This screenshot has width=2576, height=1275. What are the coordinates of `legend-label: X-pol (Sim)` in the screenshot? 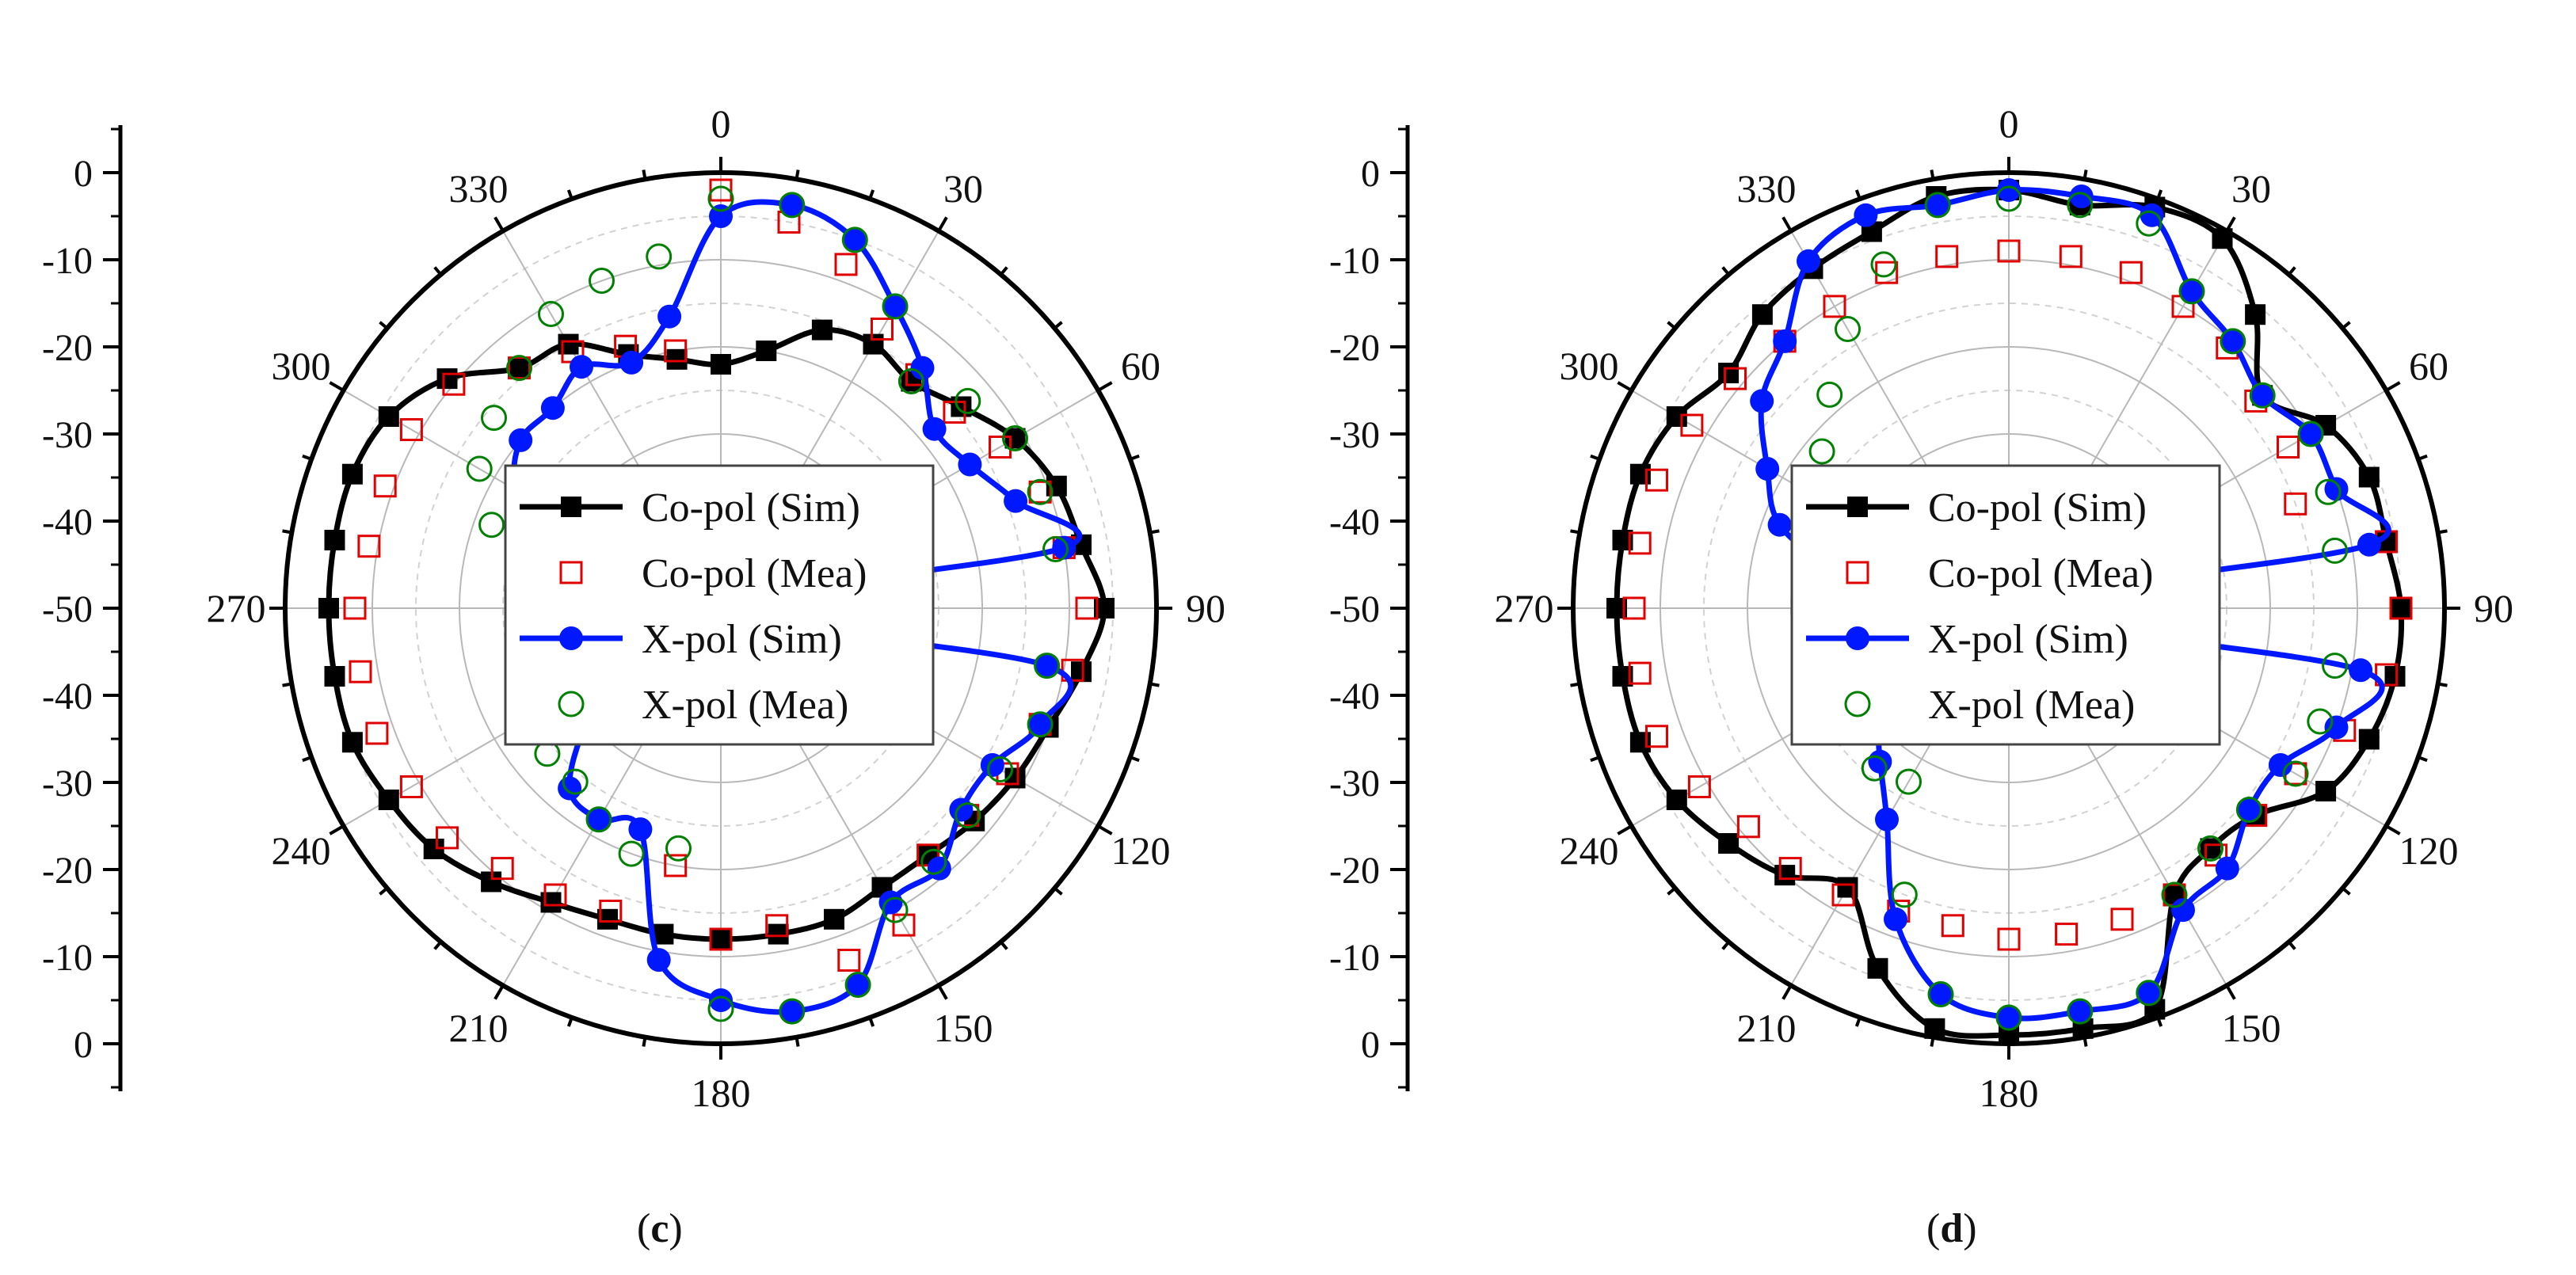 It's located at (2028, 639).